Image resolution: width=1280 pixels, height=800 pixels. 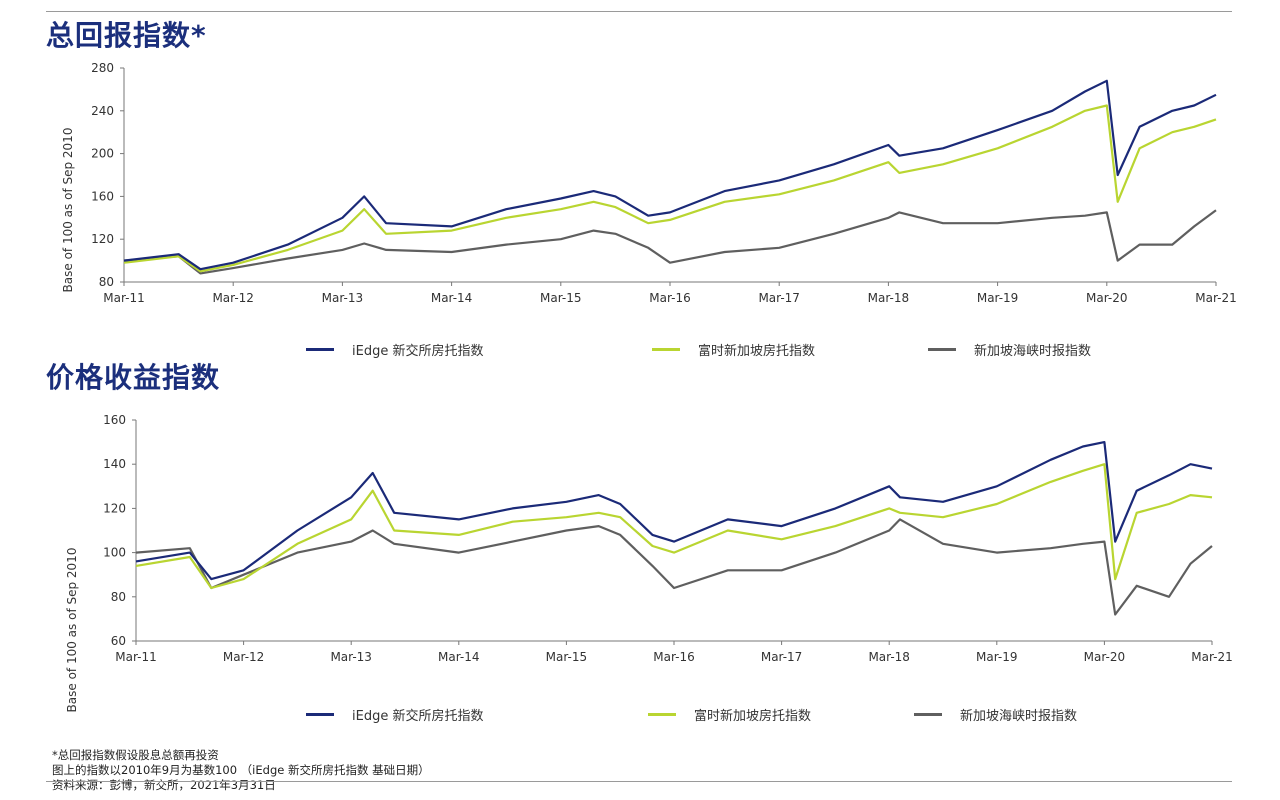 I want to click on legend-price-return-sti: 新加坡海峡时报指数, so click(x=995, y=714).